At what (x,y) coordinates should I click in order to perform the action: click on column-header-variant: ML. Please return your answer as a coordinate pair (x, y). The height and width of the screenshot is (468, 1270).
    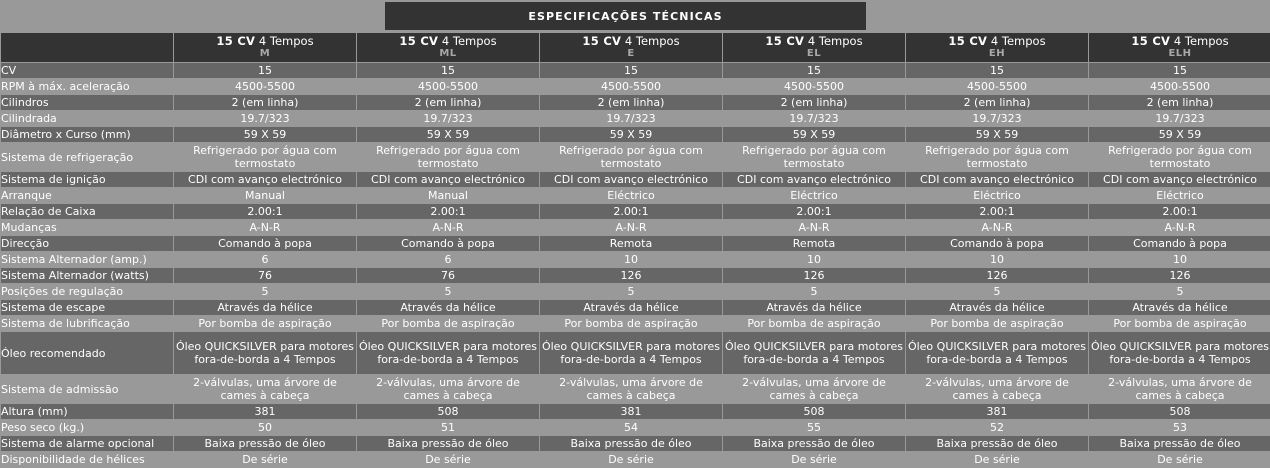
    Looking at the image, I should click on (448, 53).